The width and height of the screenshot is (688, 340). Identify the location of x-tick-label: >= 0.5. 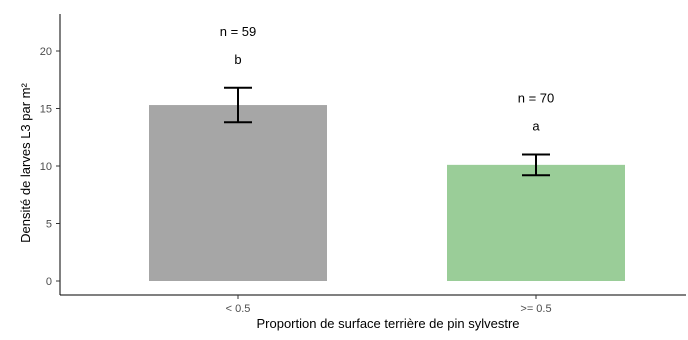
(535, 309).